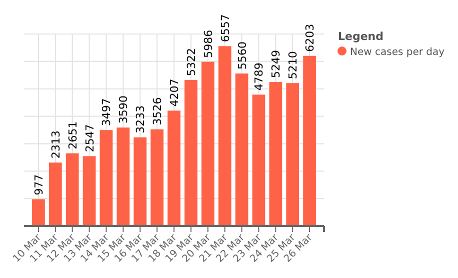 This screenshot has width=458, height=278. Describe the element at coordinates (55, 144) in the screenshot. I see `data-label: 2313` at that location.